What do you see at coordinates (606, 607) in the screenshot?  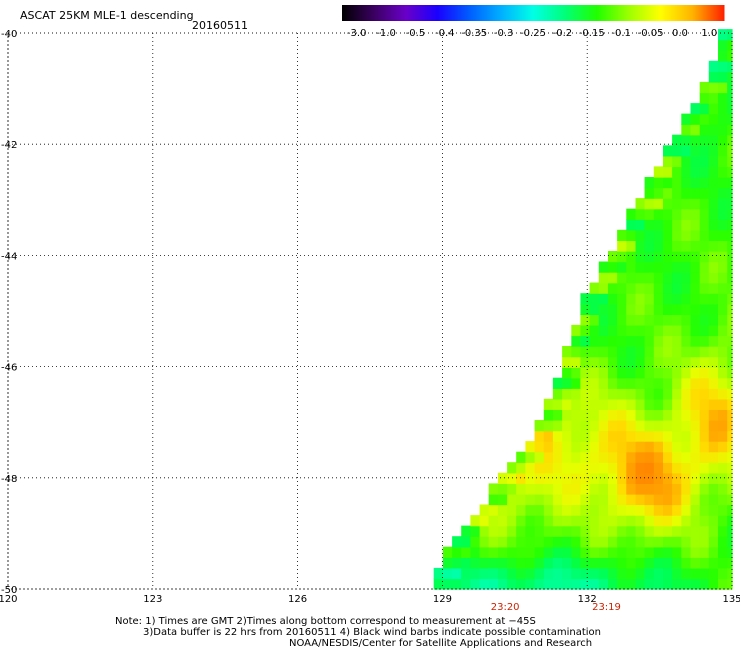 I see `pass-time-label: 23:19` at bounding box center [606, 607].